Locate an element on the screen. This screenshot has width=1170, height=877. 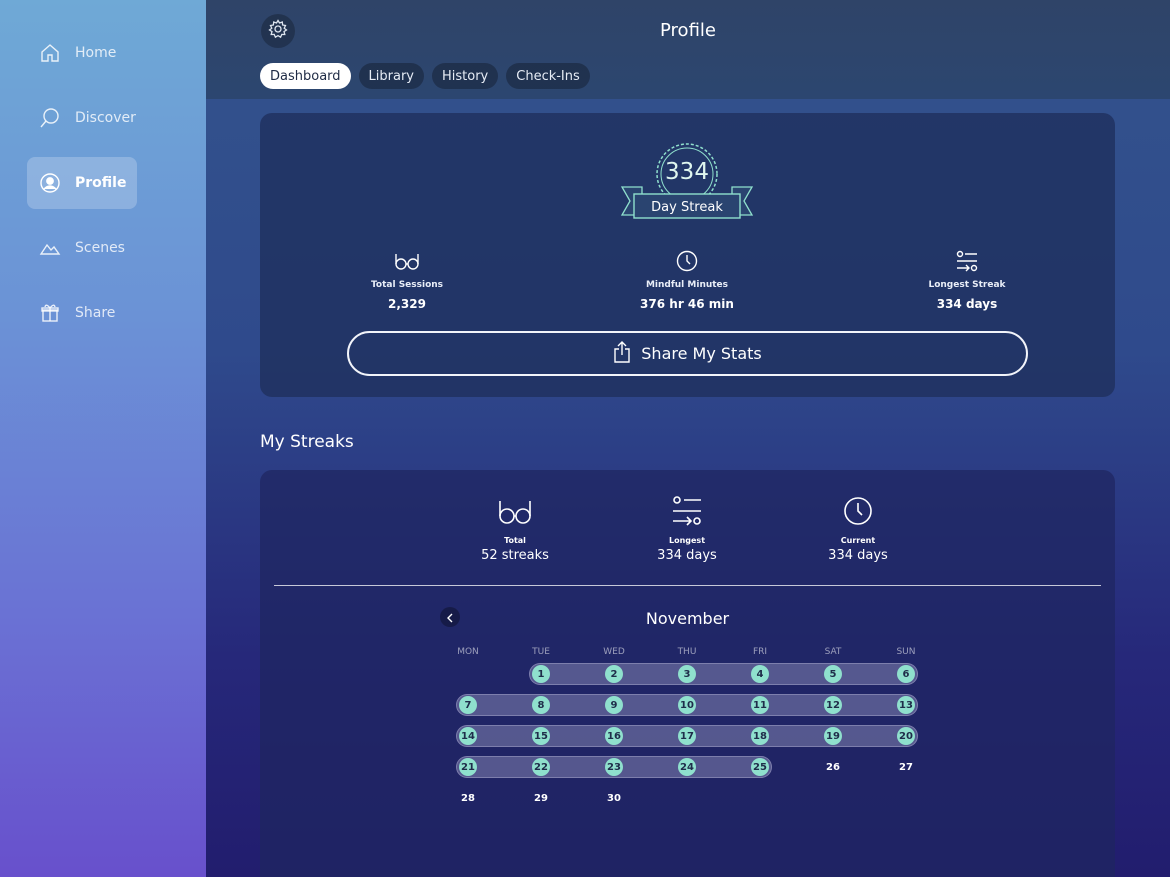
weekday-label: THU is located at coordinates (687, 652).